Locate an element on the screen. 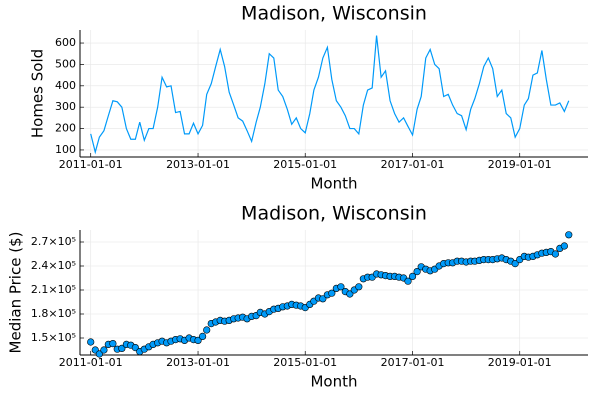 The height and width of the screenshot is (400, 600). y-tick-label: 1.5×10⁵ is located at coordinates (53, 337).